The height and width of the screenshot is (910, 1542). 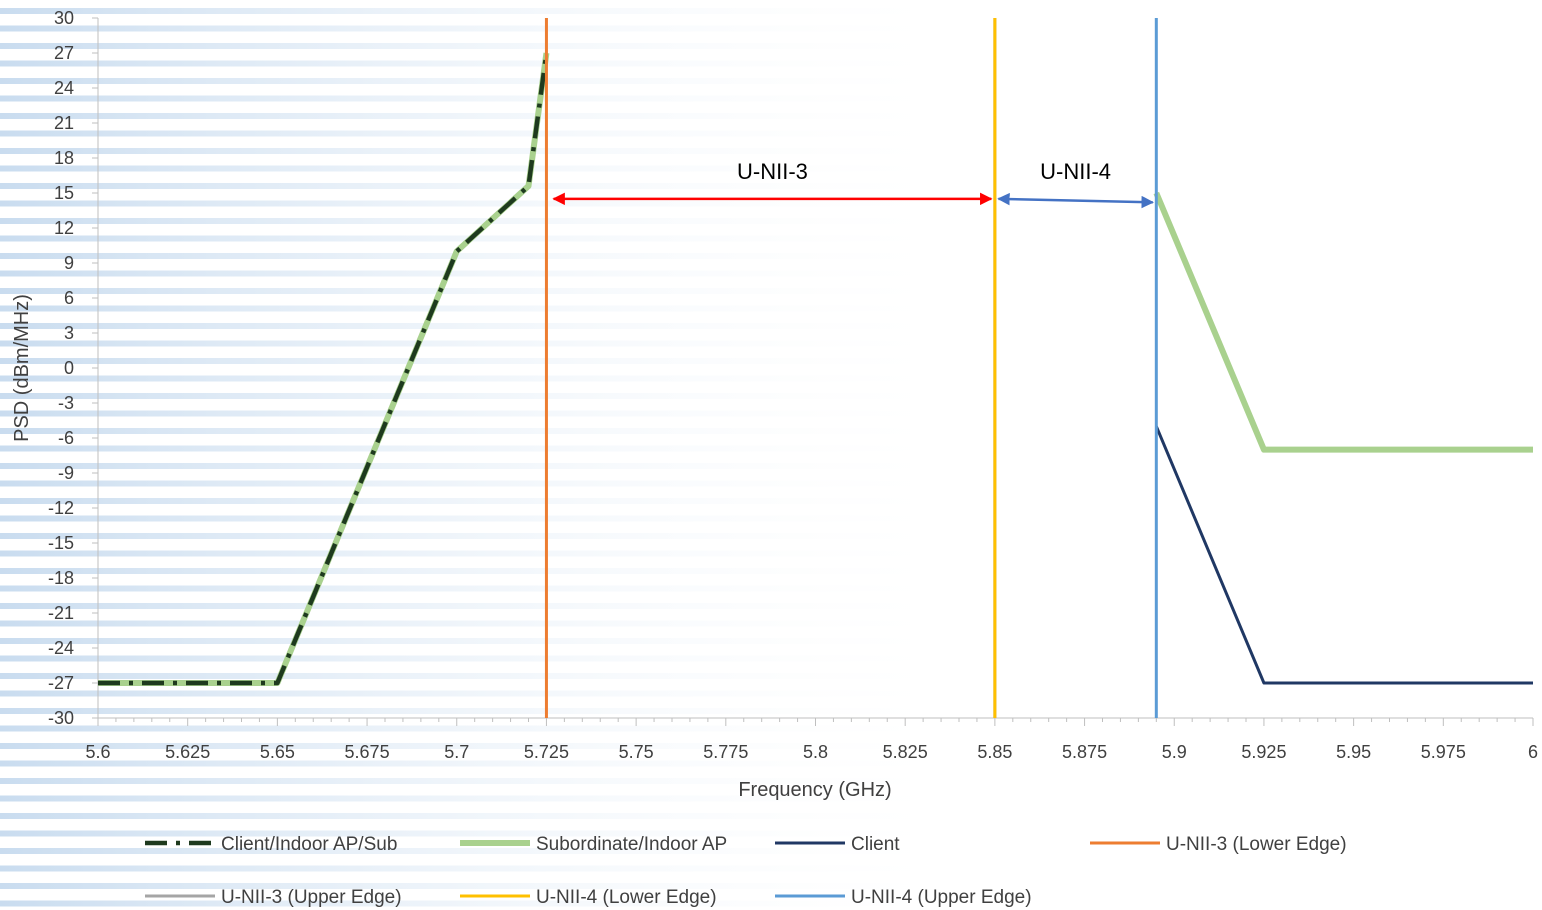 What do you see at coordinates (815, 752) in the screenshot?
I see `x-tick-label: 5.8` at bounding box center [815, 752].